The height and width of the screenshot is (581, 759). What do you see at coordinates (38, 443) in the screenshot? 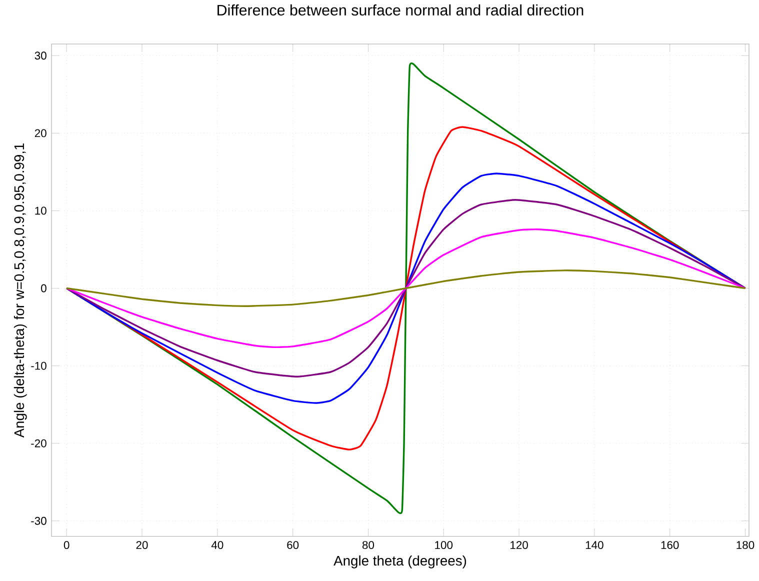
I see `y-tick-label: -20` at bounding box center [38, 443].